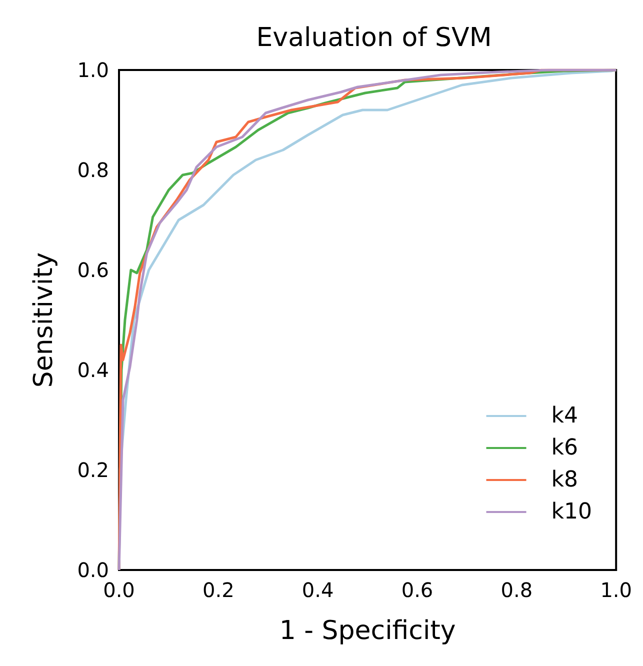  Describe the element at coordinates (367, 631) in the screenshot. I see `x-axis-title: 1 - Specificity` at that location.